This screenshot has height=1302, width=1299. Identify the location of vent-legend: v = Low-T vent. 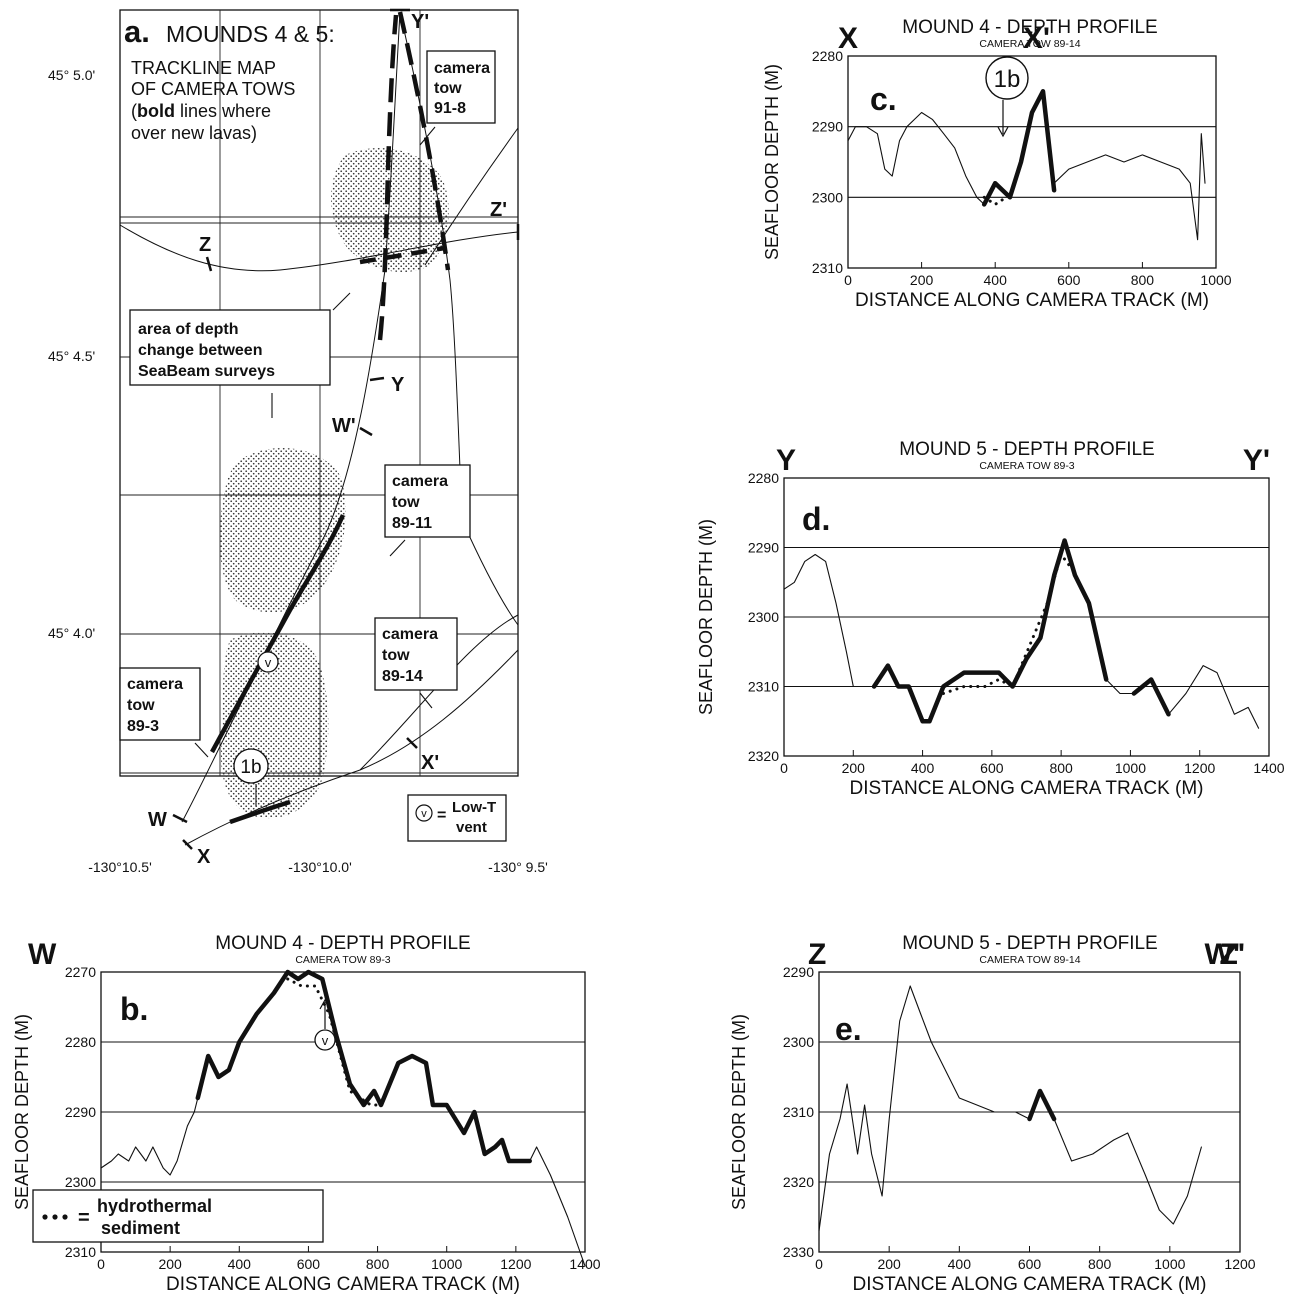
(457, 818).